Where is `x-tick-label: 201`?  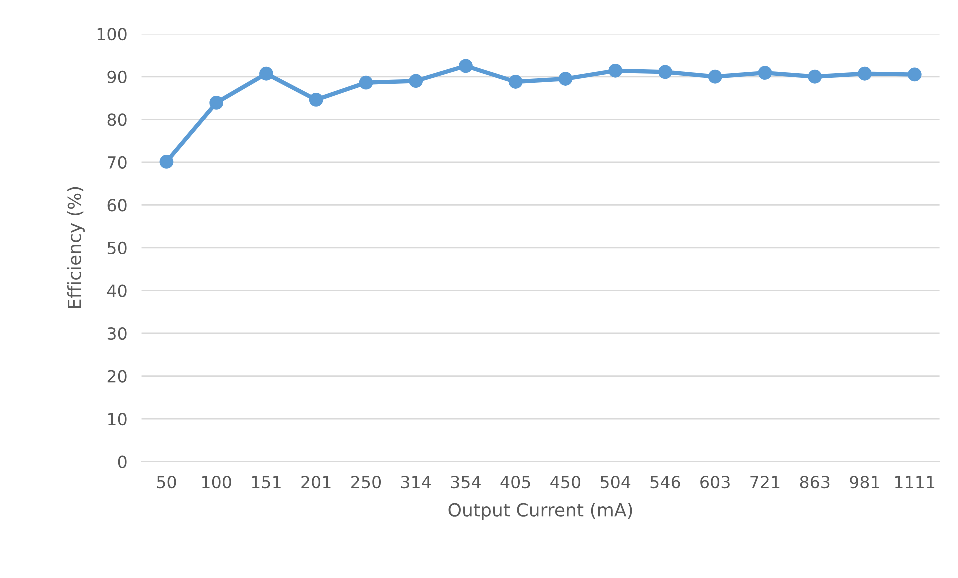
x-tick-label: 201 is located at coordinates (316, 482).